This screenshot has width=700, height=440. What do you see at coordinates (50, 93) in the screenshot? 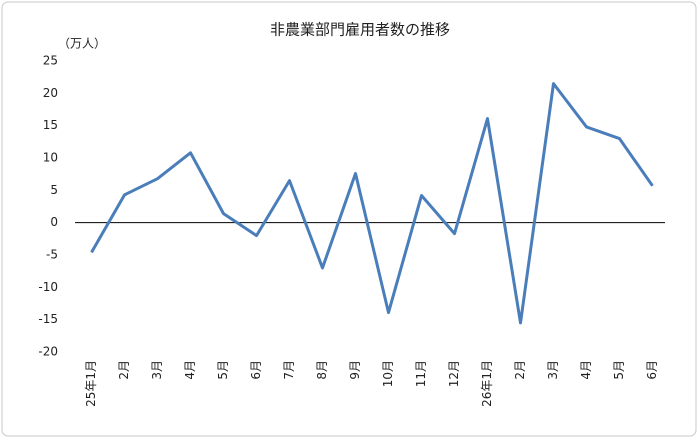
I see `y-tick-label: 20` at bounding box center [50, 93].